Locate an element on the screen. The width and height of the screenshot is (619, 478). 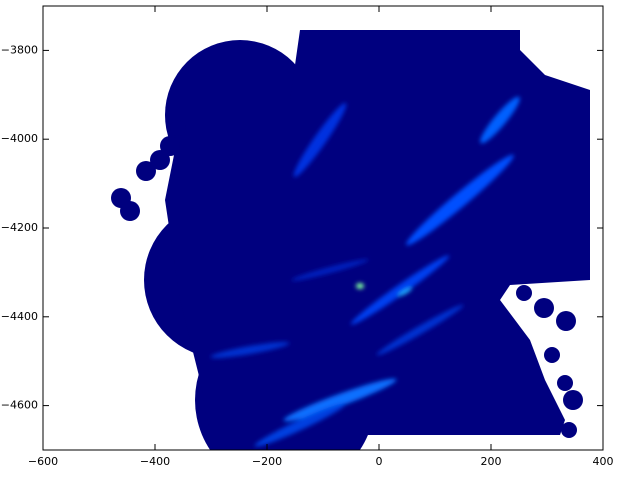
y-tick-label: −4200 is located at coordinates (19, 227).